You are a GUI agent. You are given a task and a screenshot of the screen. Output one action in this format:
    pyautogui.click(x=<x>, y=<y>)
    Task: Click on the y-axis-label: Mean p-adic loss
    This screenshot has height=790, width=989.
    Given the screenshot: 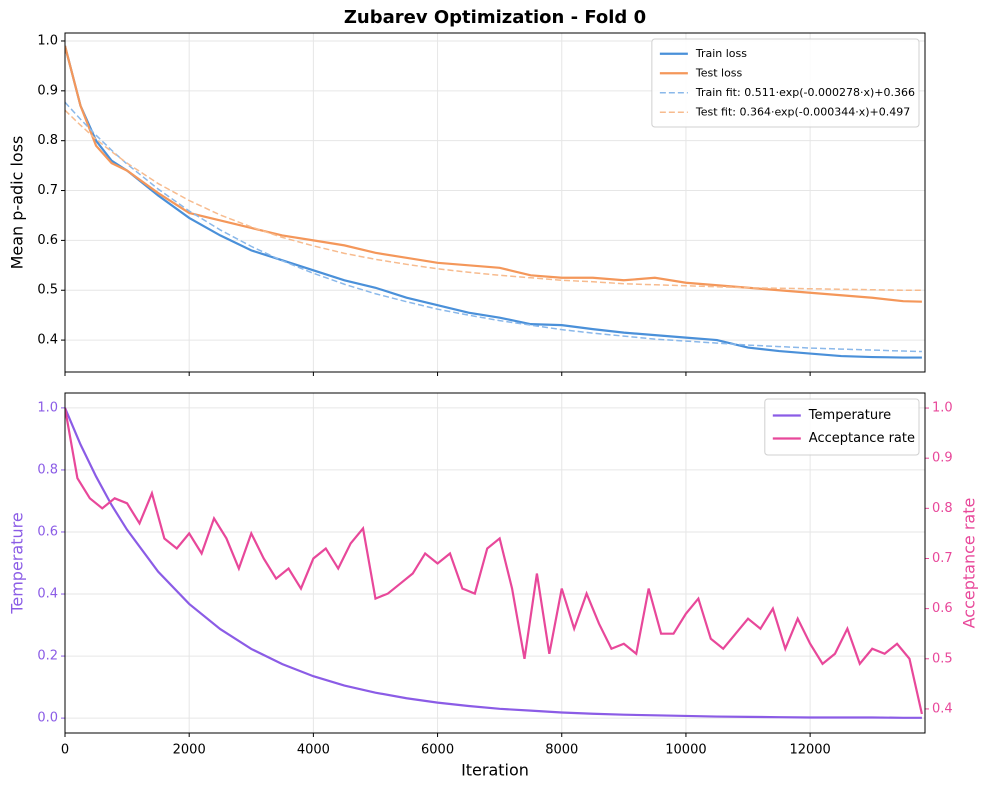 What is the action you would take?
    pyautogui.click(x=17, y=203)
    